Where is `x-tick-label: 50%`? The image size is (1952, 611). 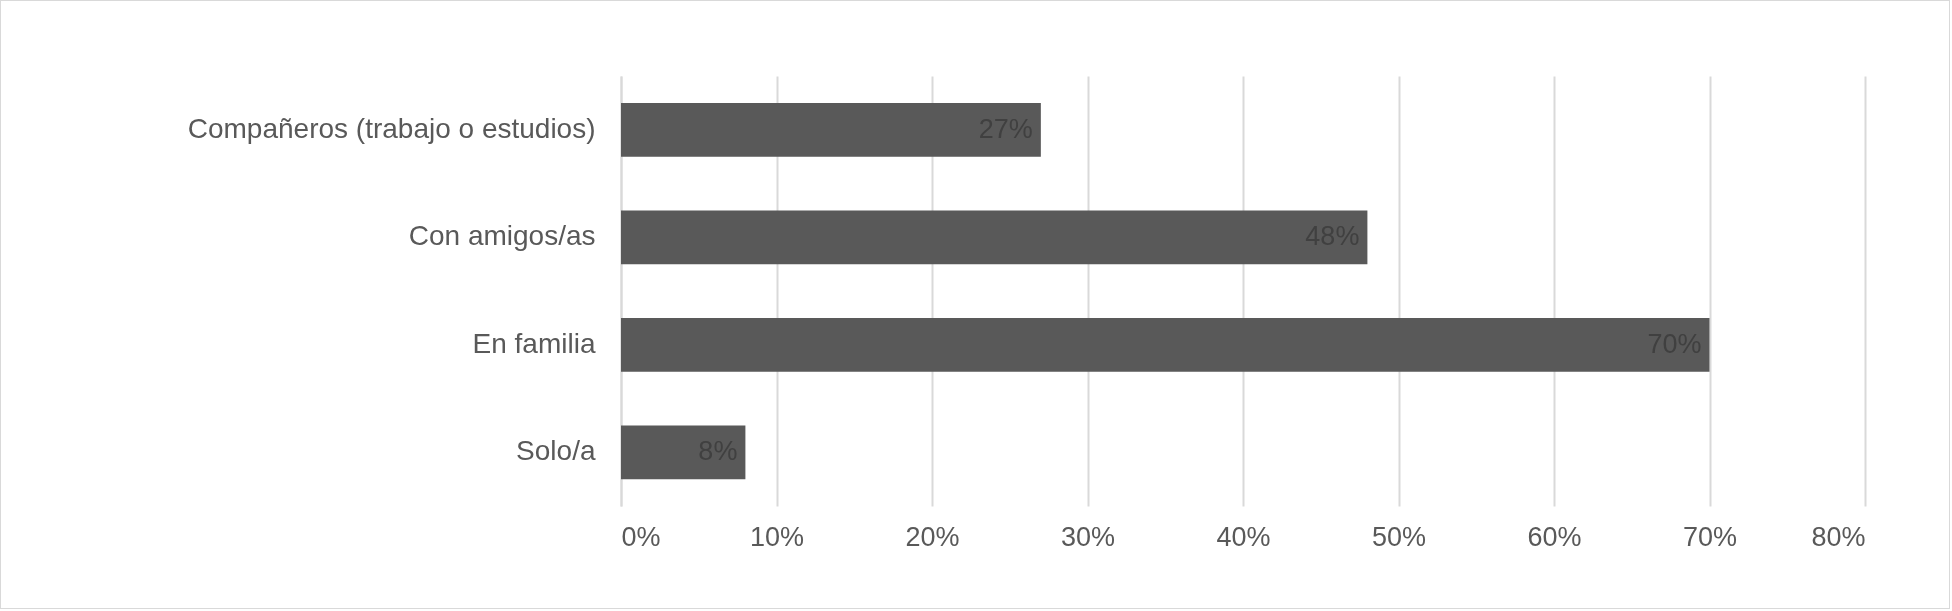
x-tick-label: 50% is located at coordinates (1399, 536).